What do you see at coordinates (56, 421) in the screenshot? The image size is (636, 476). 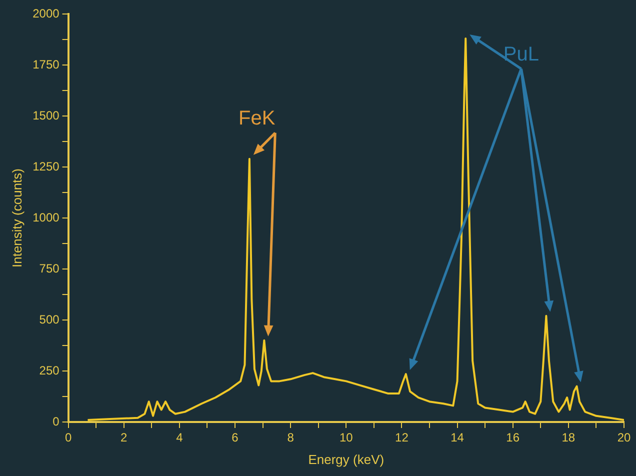 I see `y-tick-label: 0` at bounding box center [56, 421].